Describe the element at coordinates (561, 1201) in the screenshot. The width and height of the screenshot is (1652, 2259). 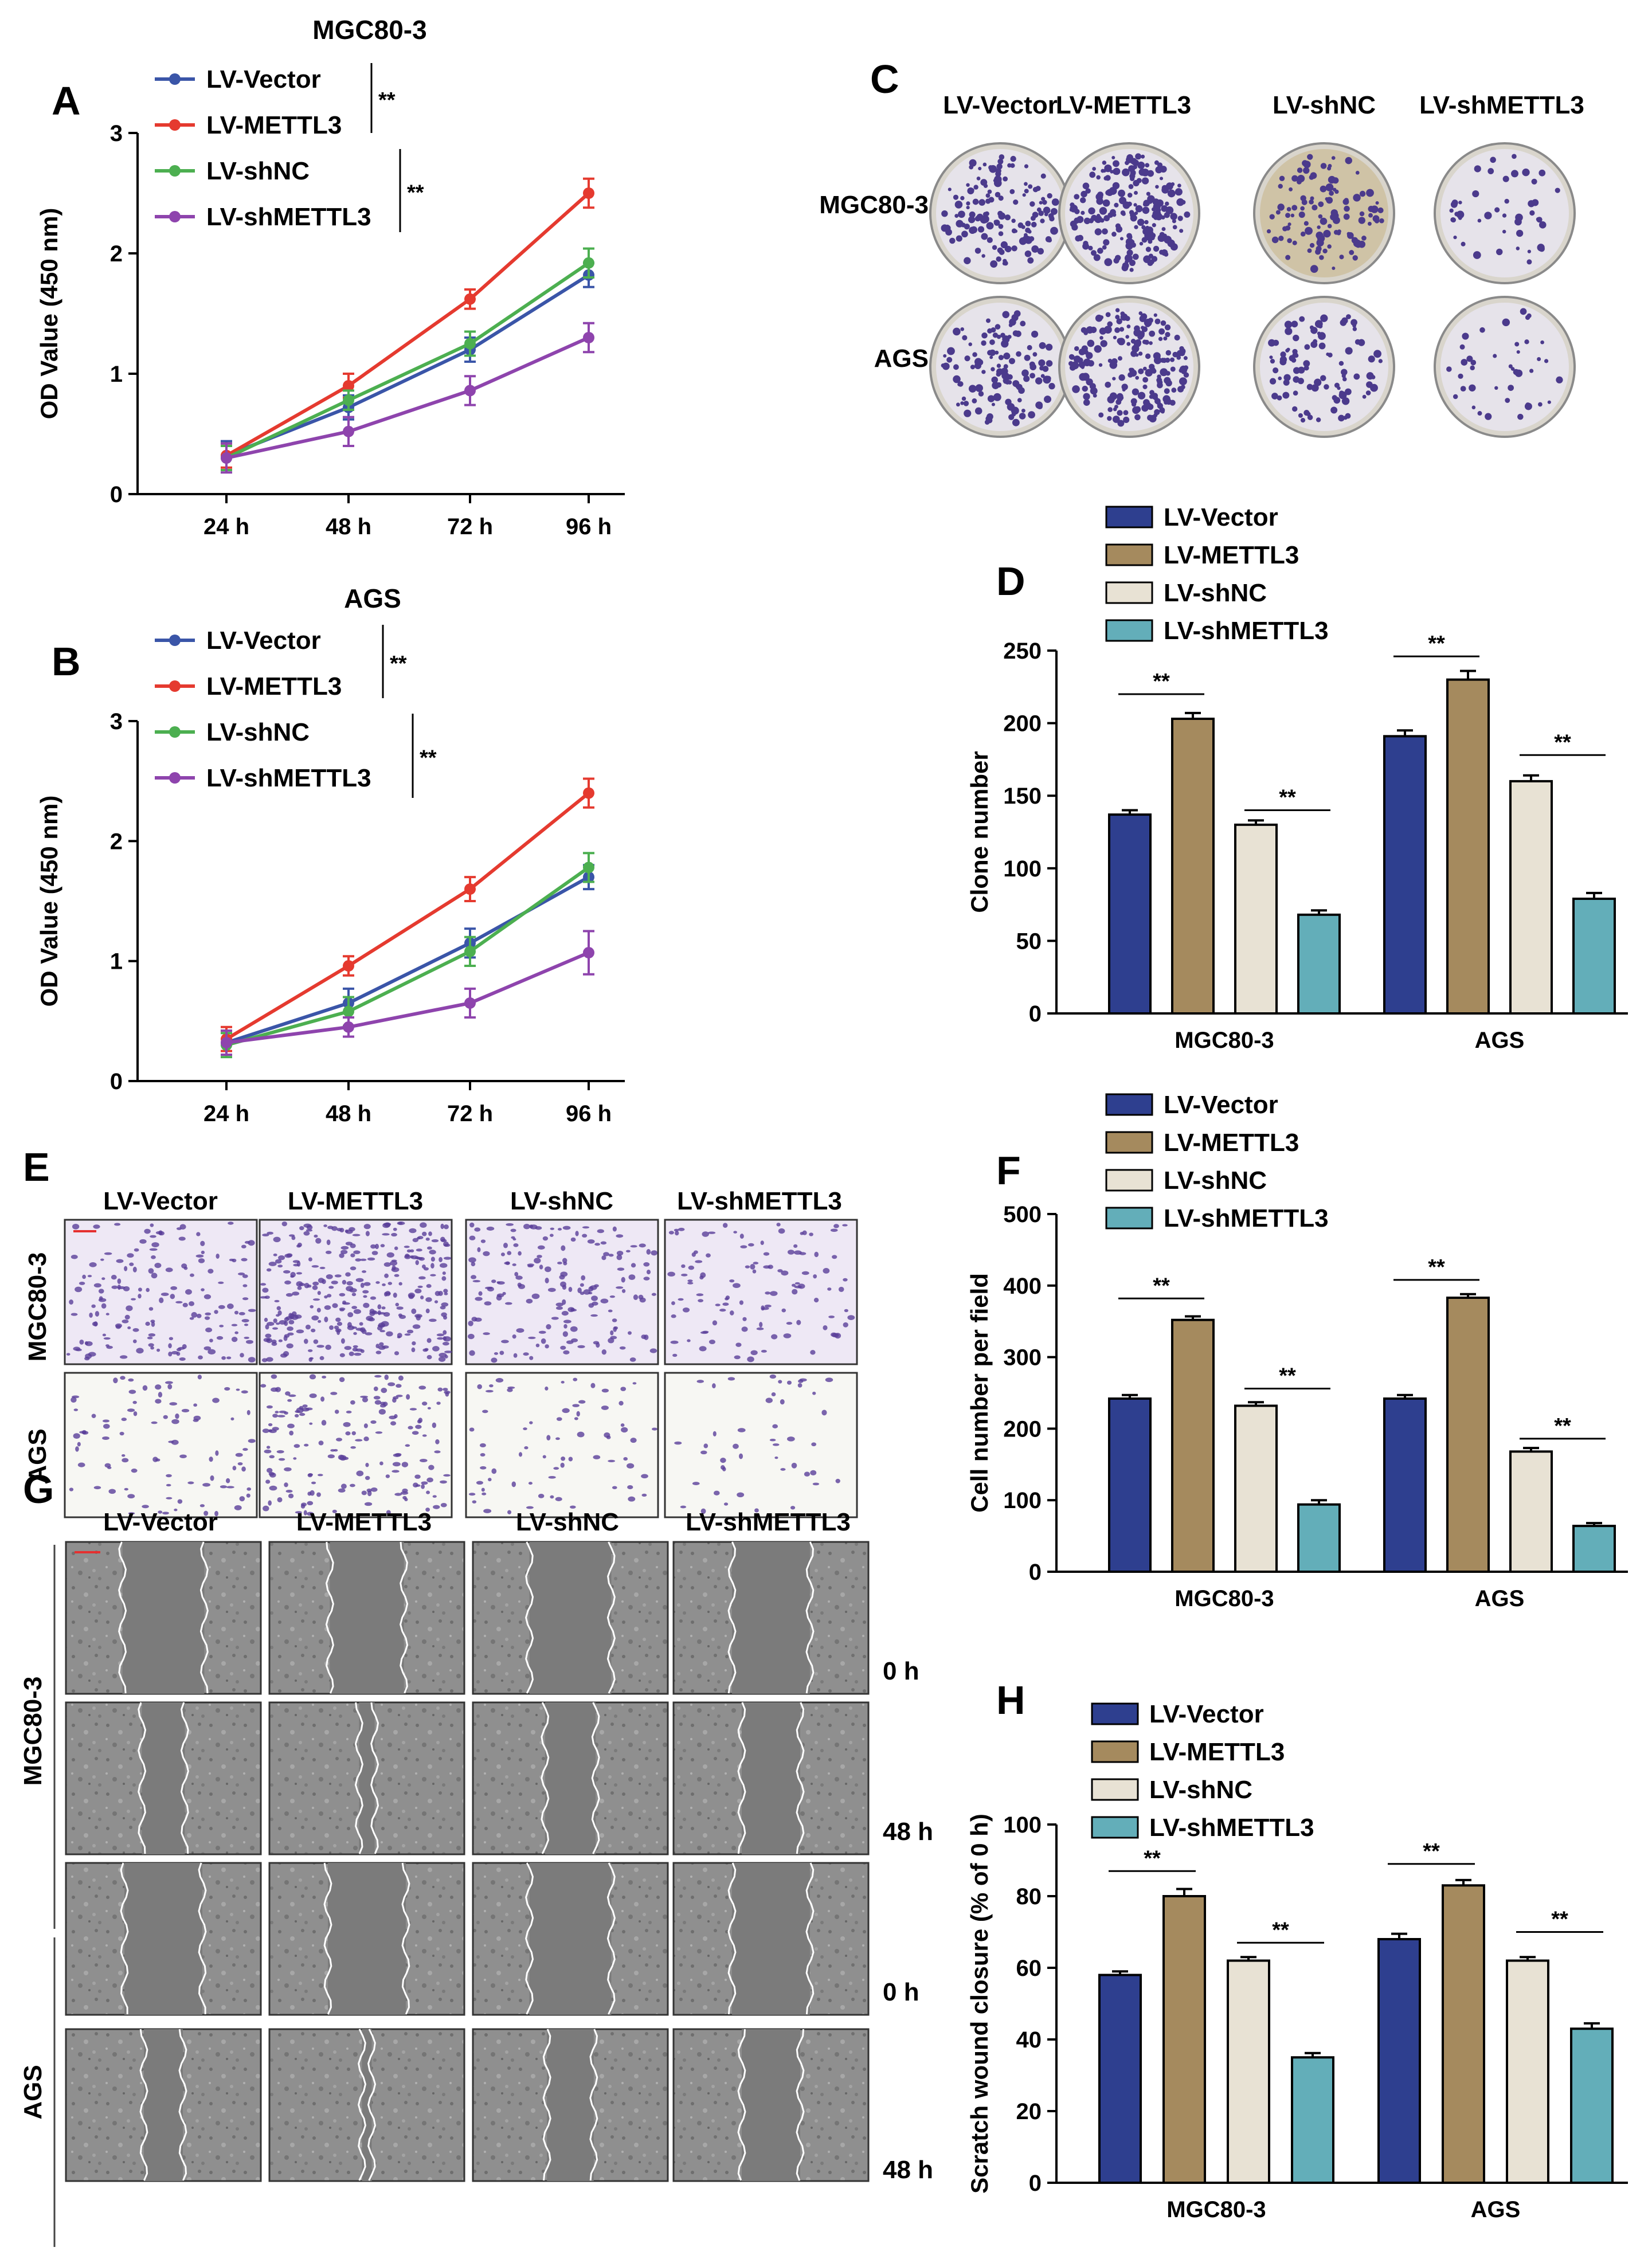
I see `col-header-lv-shnc: LV-shNC` at that location.